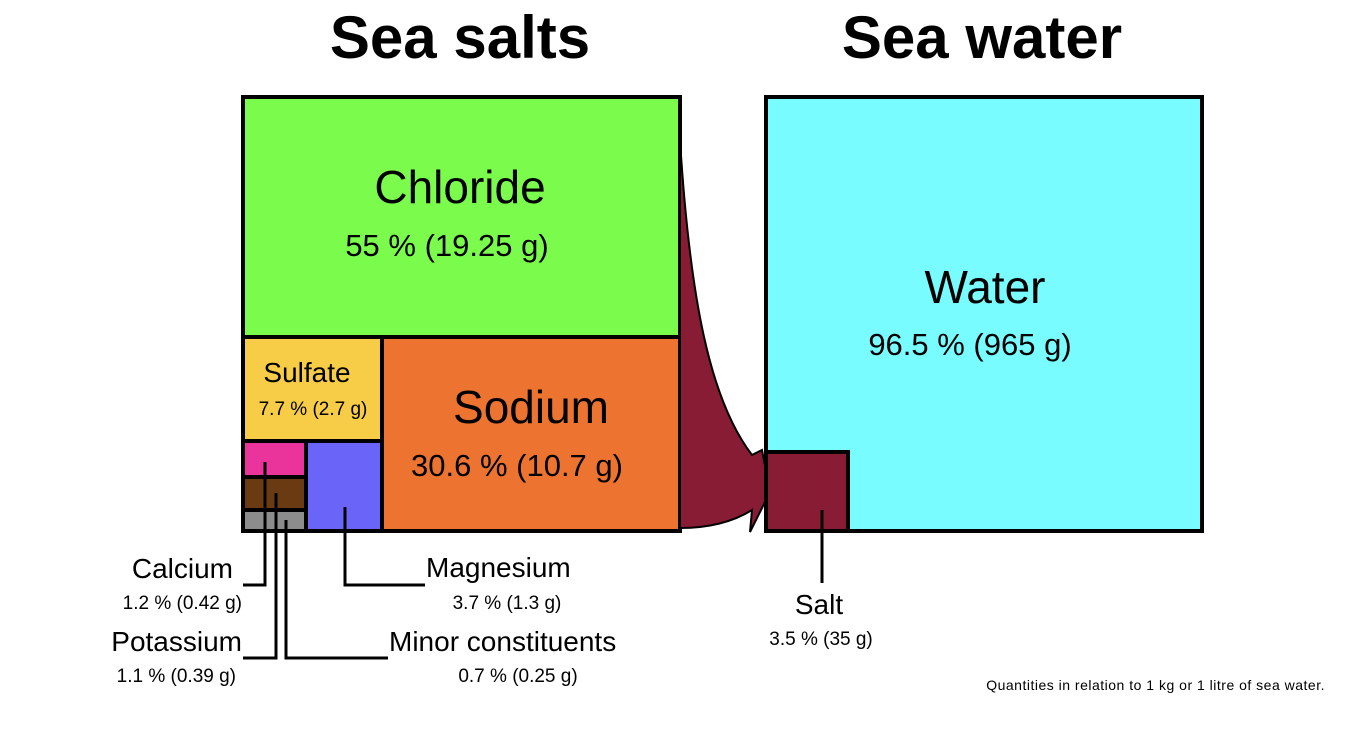  I want to click on title-sea-water: Sea water, so click(982, 37).